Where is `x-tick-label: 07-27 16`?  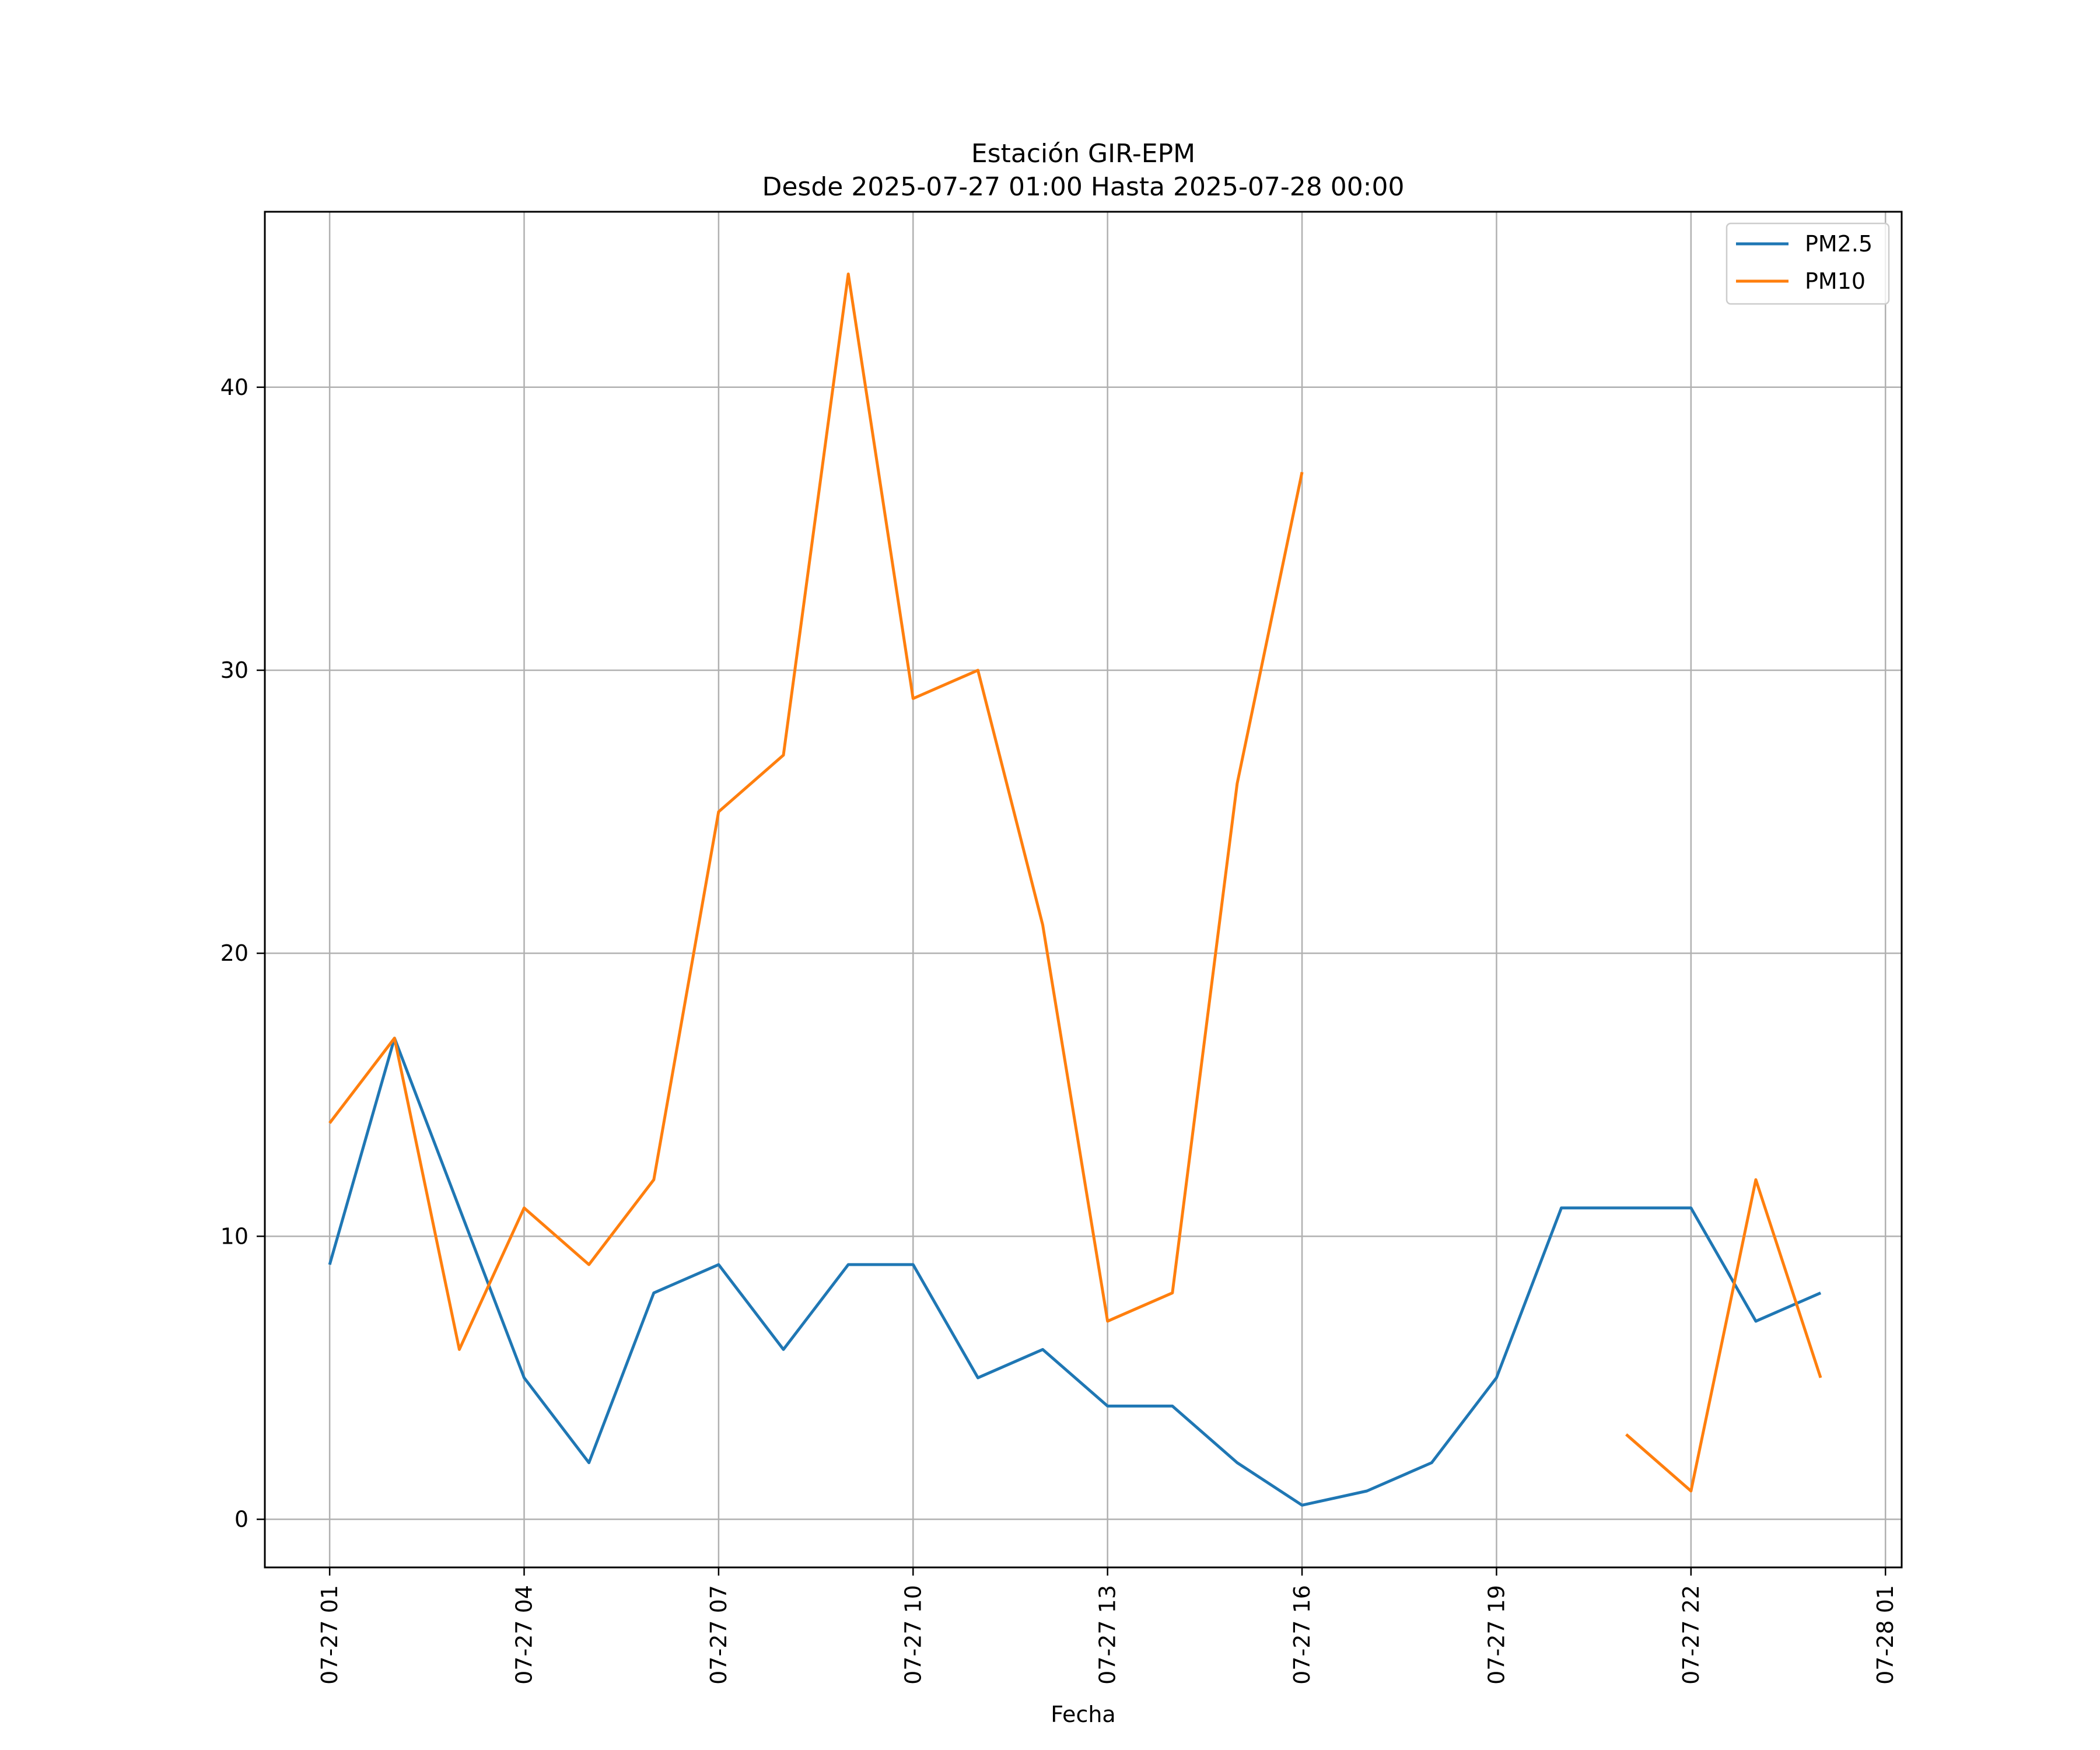
x-tick-label: 07-27 16 is located at coordinates (1302, 1635).